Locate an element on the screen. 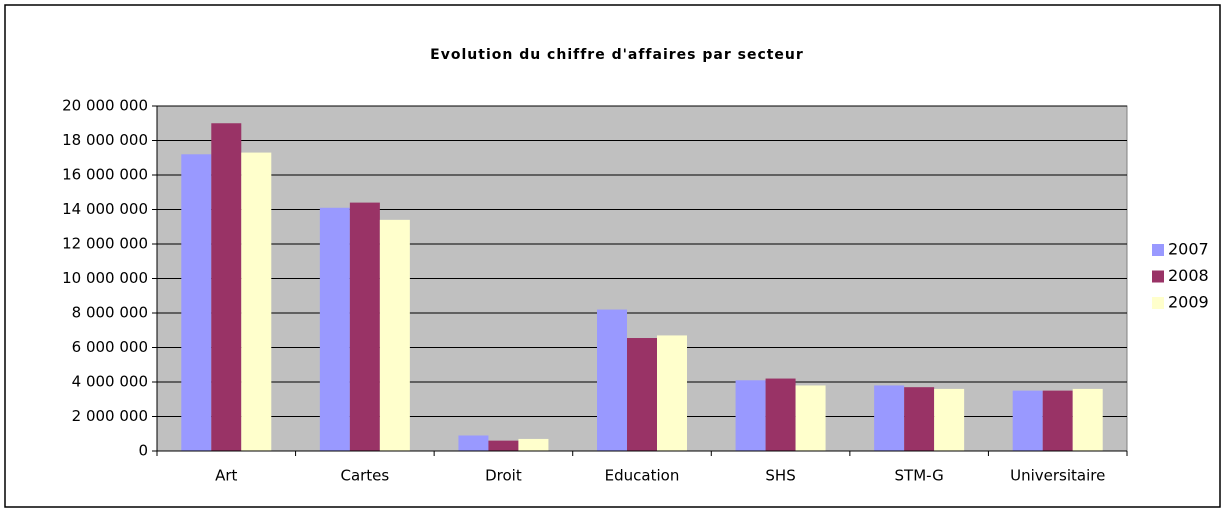 This screenshot has width=1226, height=517. y-tick-label: 10 000 000 is located at coordinates (105, 278).